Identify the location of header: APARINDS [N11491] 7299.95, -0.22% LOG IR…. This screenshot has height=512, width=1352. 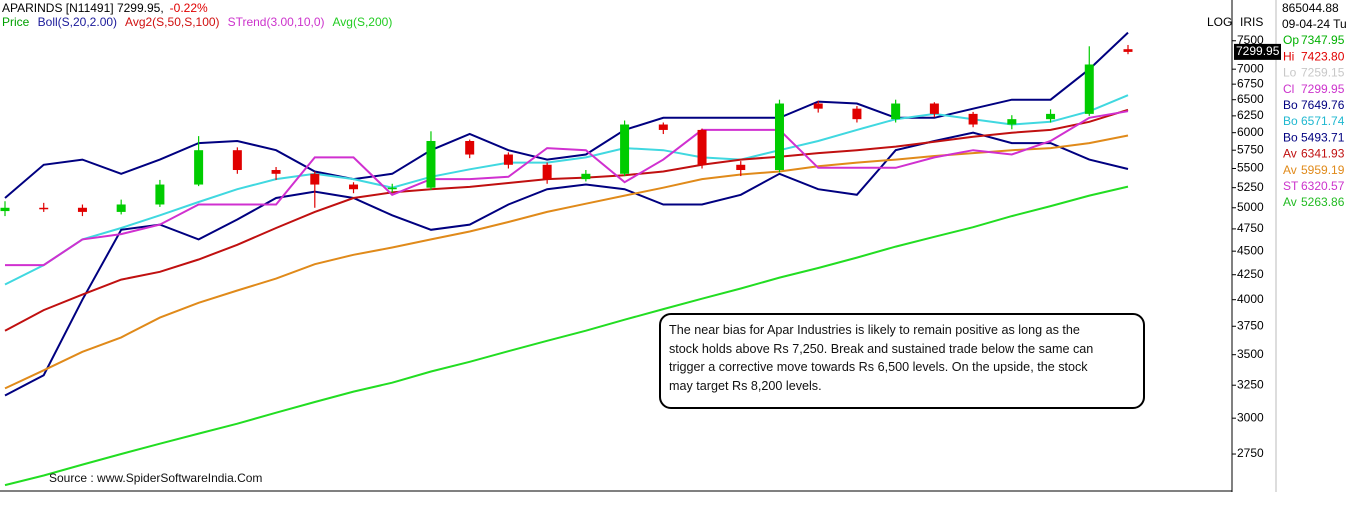
(632, 15).